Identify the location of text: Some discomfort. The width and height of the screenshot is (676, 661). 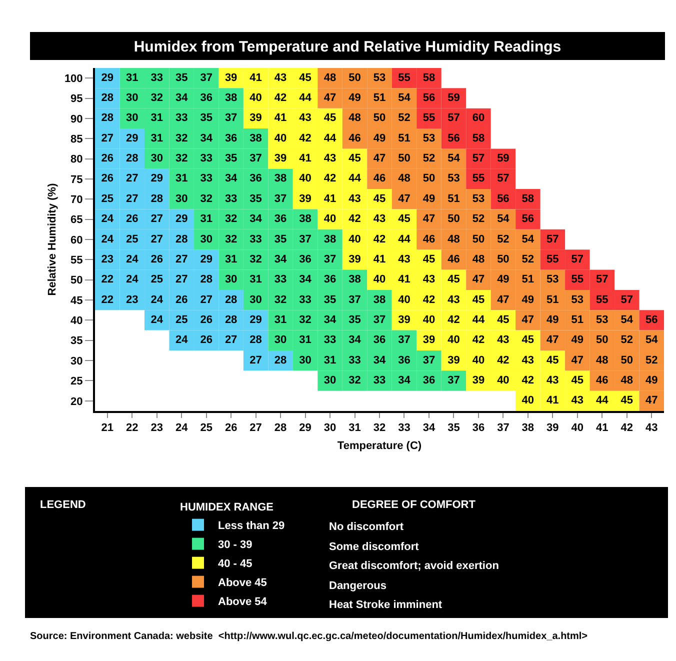
(374, 547).